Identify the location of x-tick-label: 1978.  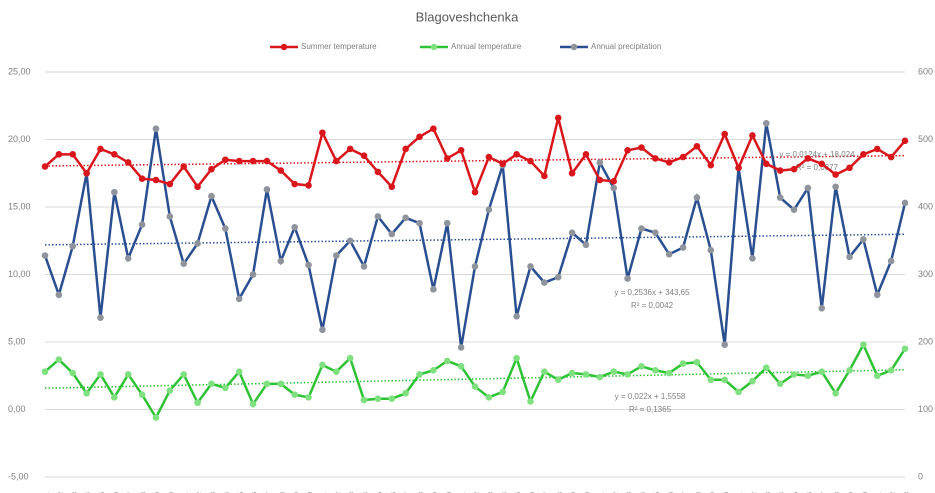
(283, 492).